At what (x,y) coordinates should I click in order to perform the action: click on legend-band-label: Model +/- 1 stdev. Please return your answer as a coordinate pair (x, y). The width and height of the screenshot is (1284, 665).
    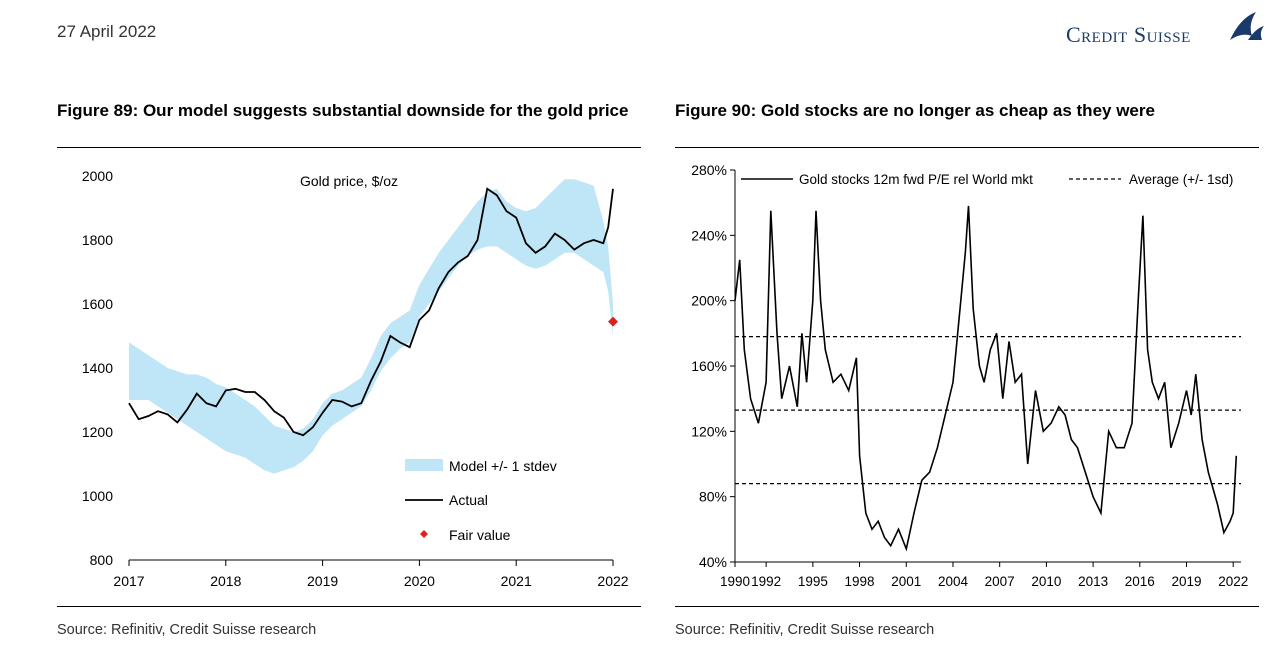
    Looking at the image, I should click on (503, 466).